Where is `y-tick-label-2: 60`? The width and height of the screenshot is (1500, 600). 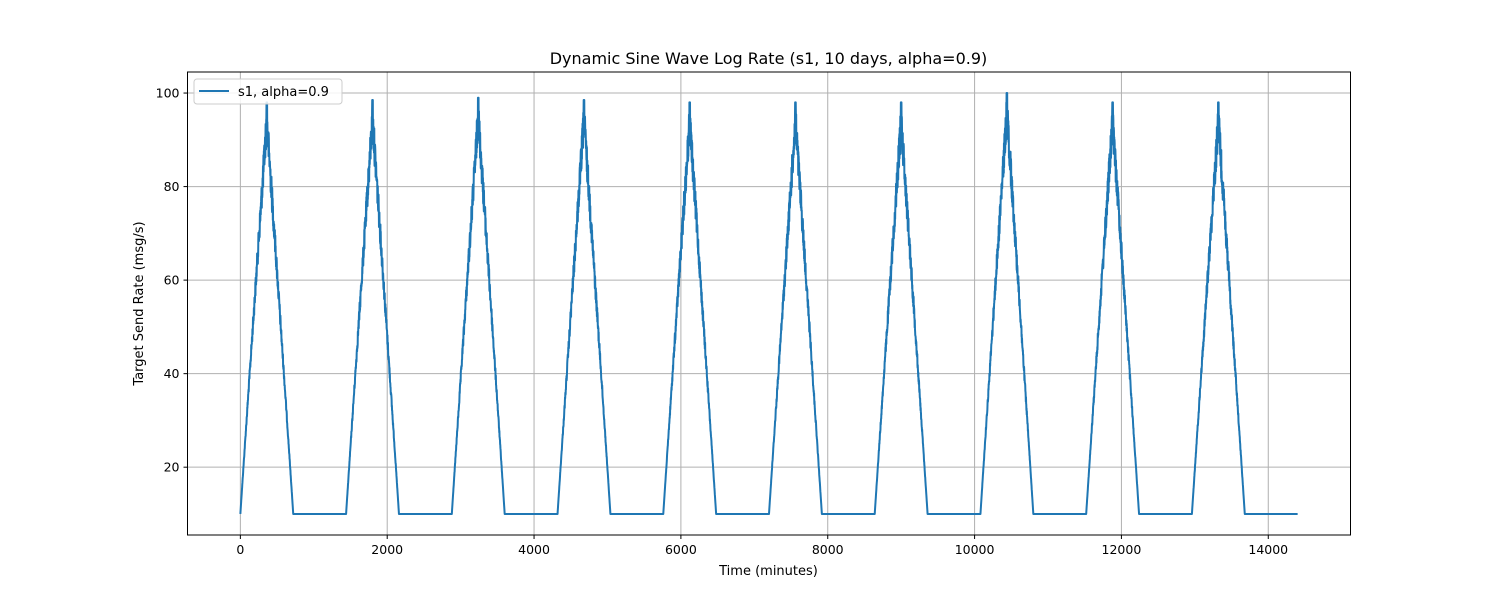
y-tick-label-2: 60 is located at coordinates (172, 280).